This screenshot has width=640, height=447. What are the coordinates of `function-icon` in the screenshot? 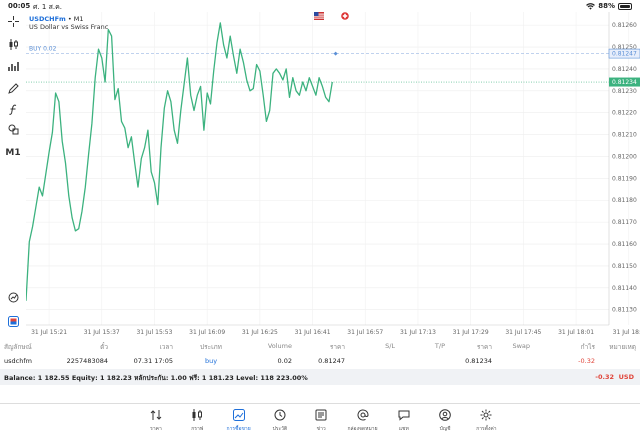 It's located at (13, 109).